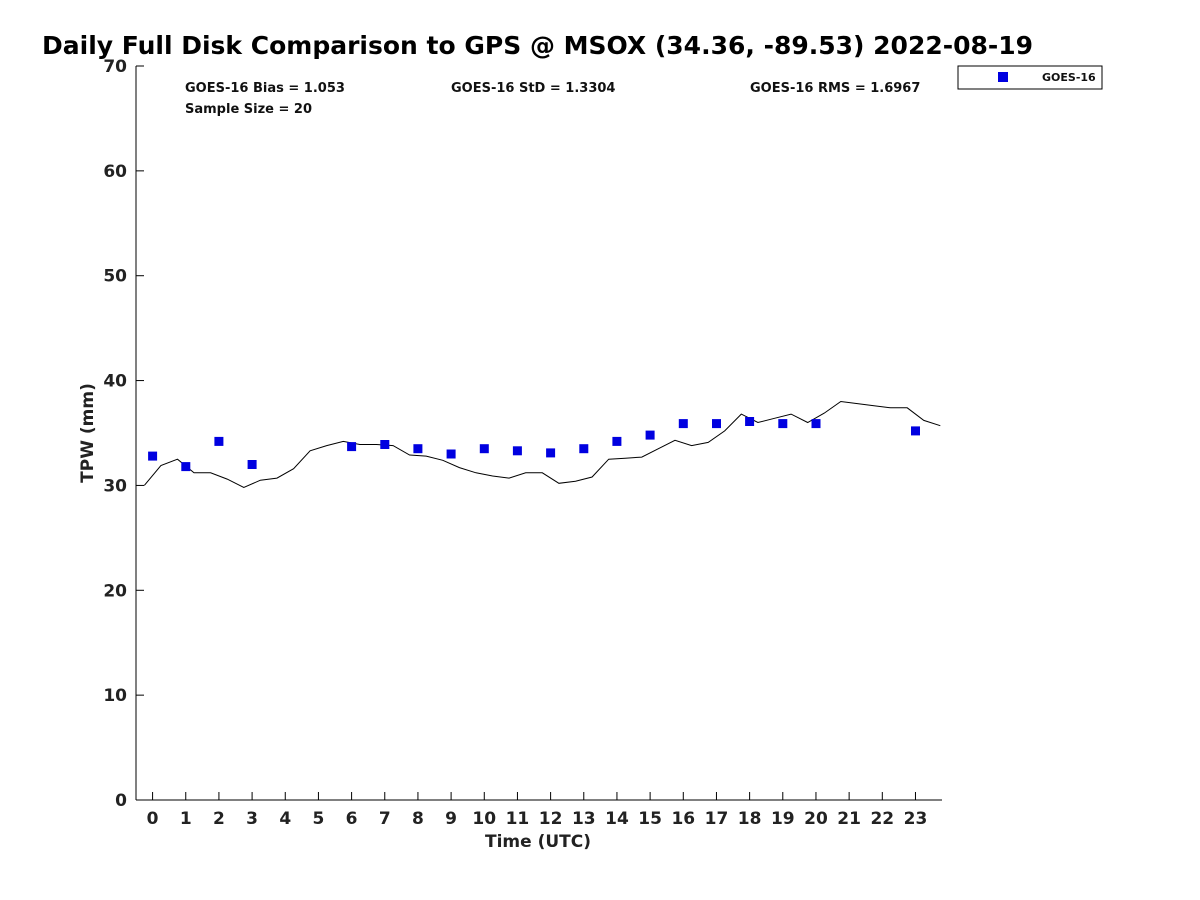  What do you see at coordinates (115, 277) in the screenshot?
I see `y-tick-label: 50` at bounding box center [115, 277].